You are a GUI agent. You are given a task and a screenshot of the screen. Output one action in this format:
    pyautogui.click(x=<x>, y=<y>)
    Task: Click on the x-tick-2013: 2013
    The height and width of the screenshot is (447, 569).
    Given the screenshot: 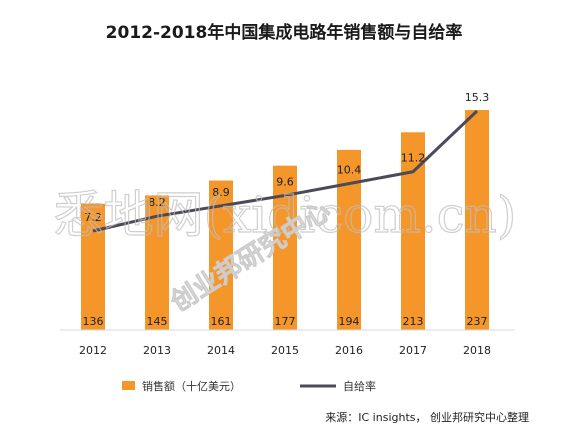 What is the action you would take?
    pyautogui.click(x=157, y=350)
    